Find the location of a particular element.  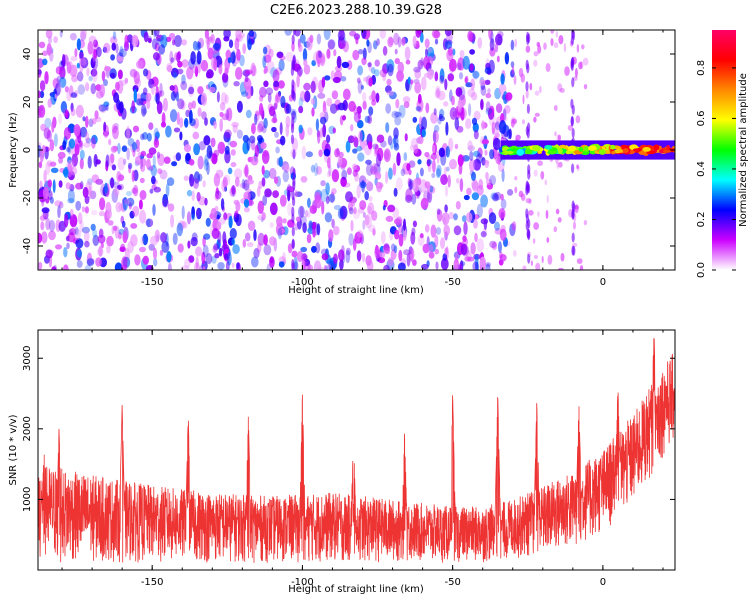

colorbar-ticks: 0.0 0.2 0.4 0.6 0.8 is located at coordinates (716, 169).